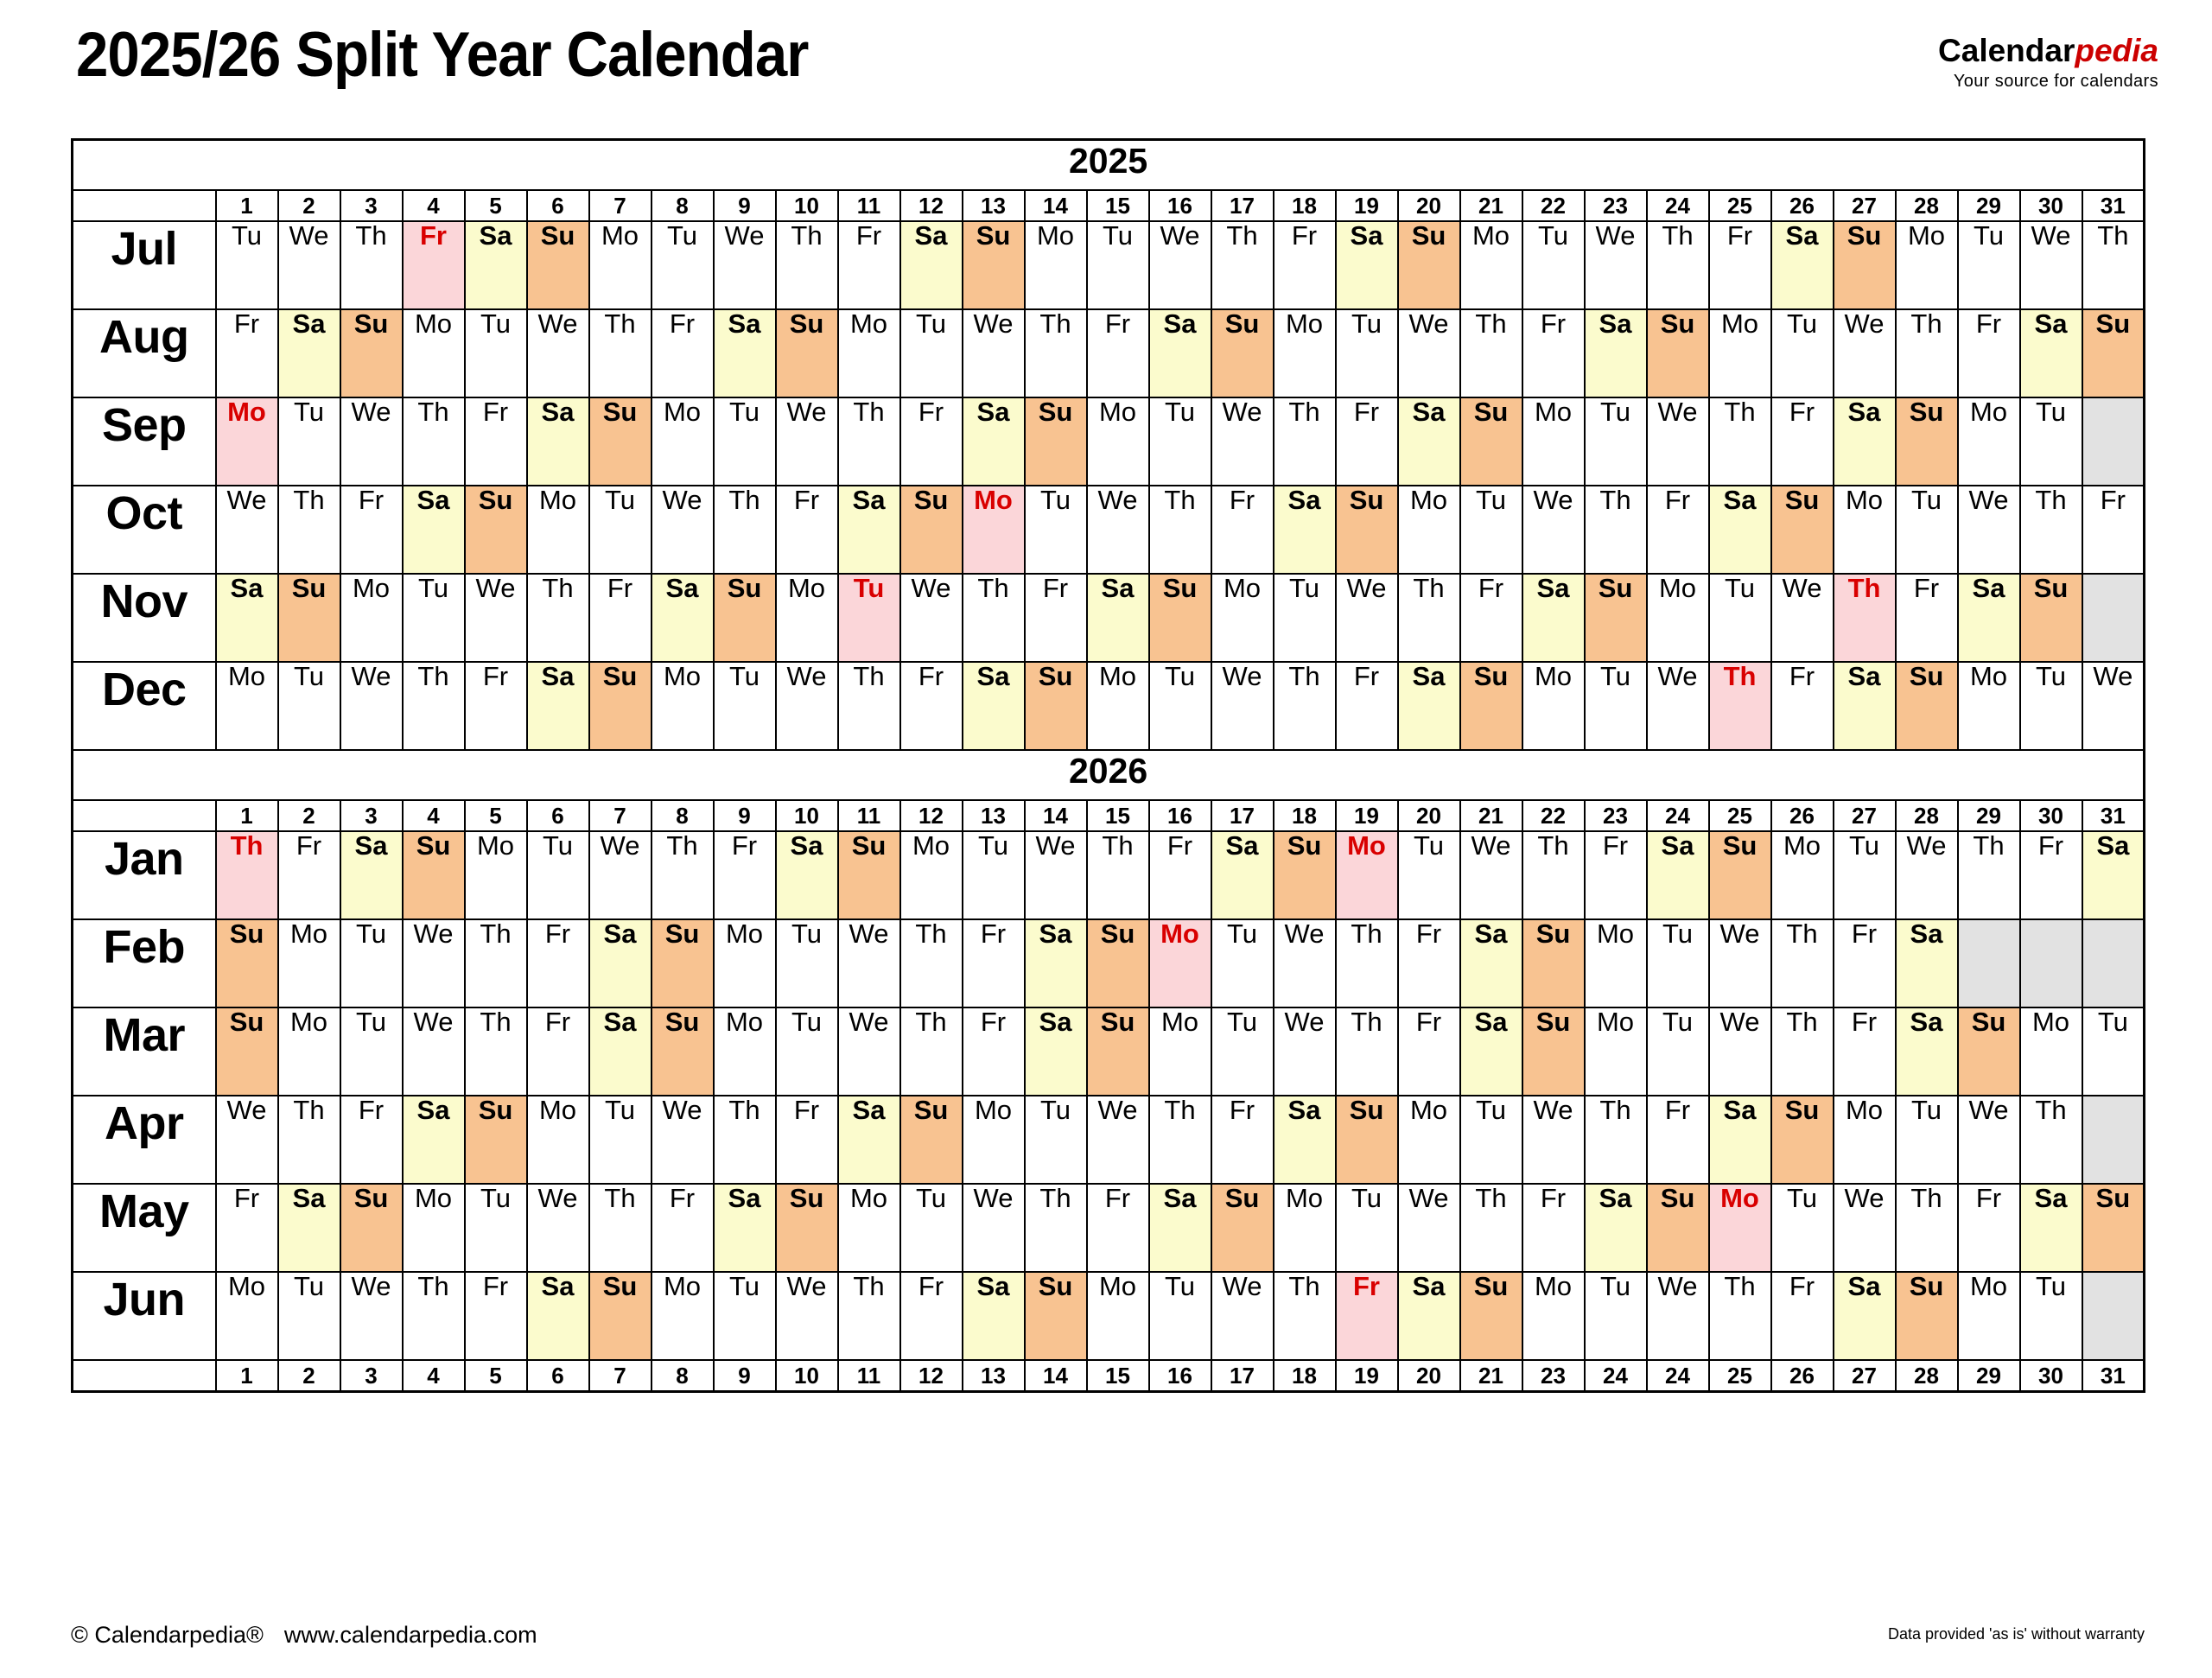 The height and width of the screenshot is (1678, 2212). Describe the element at coordinates (994, 530) in the screenshot. I see `day-cell-holiday: Mo` at that location.